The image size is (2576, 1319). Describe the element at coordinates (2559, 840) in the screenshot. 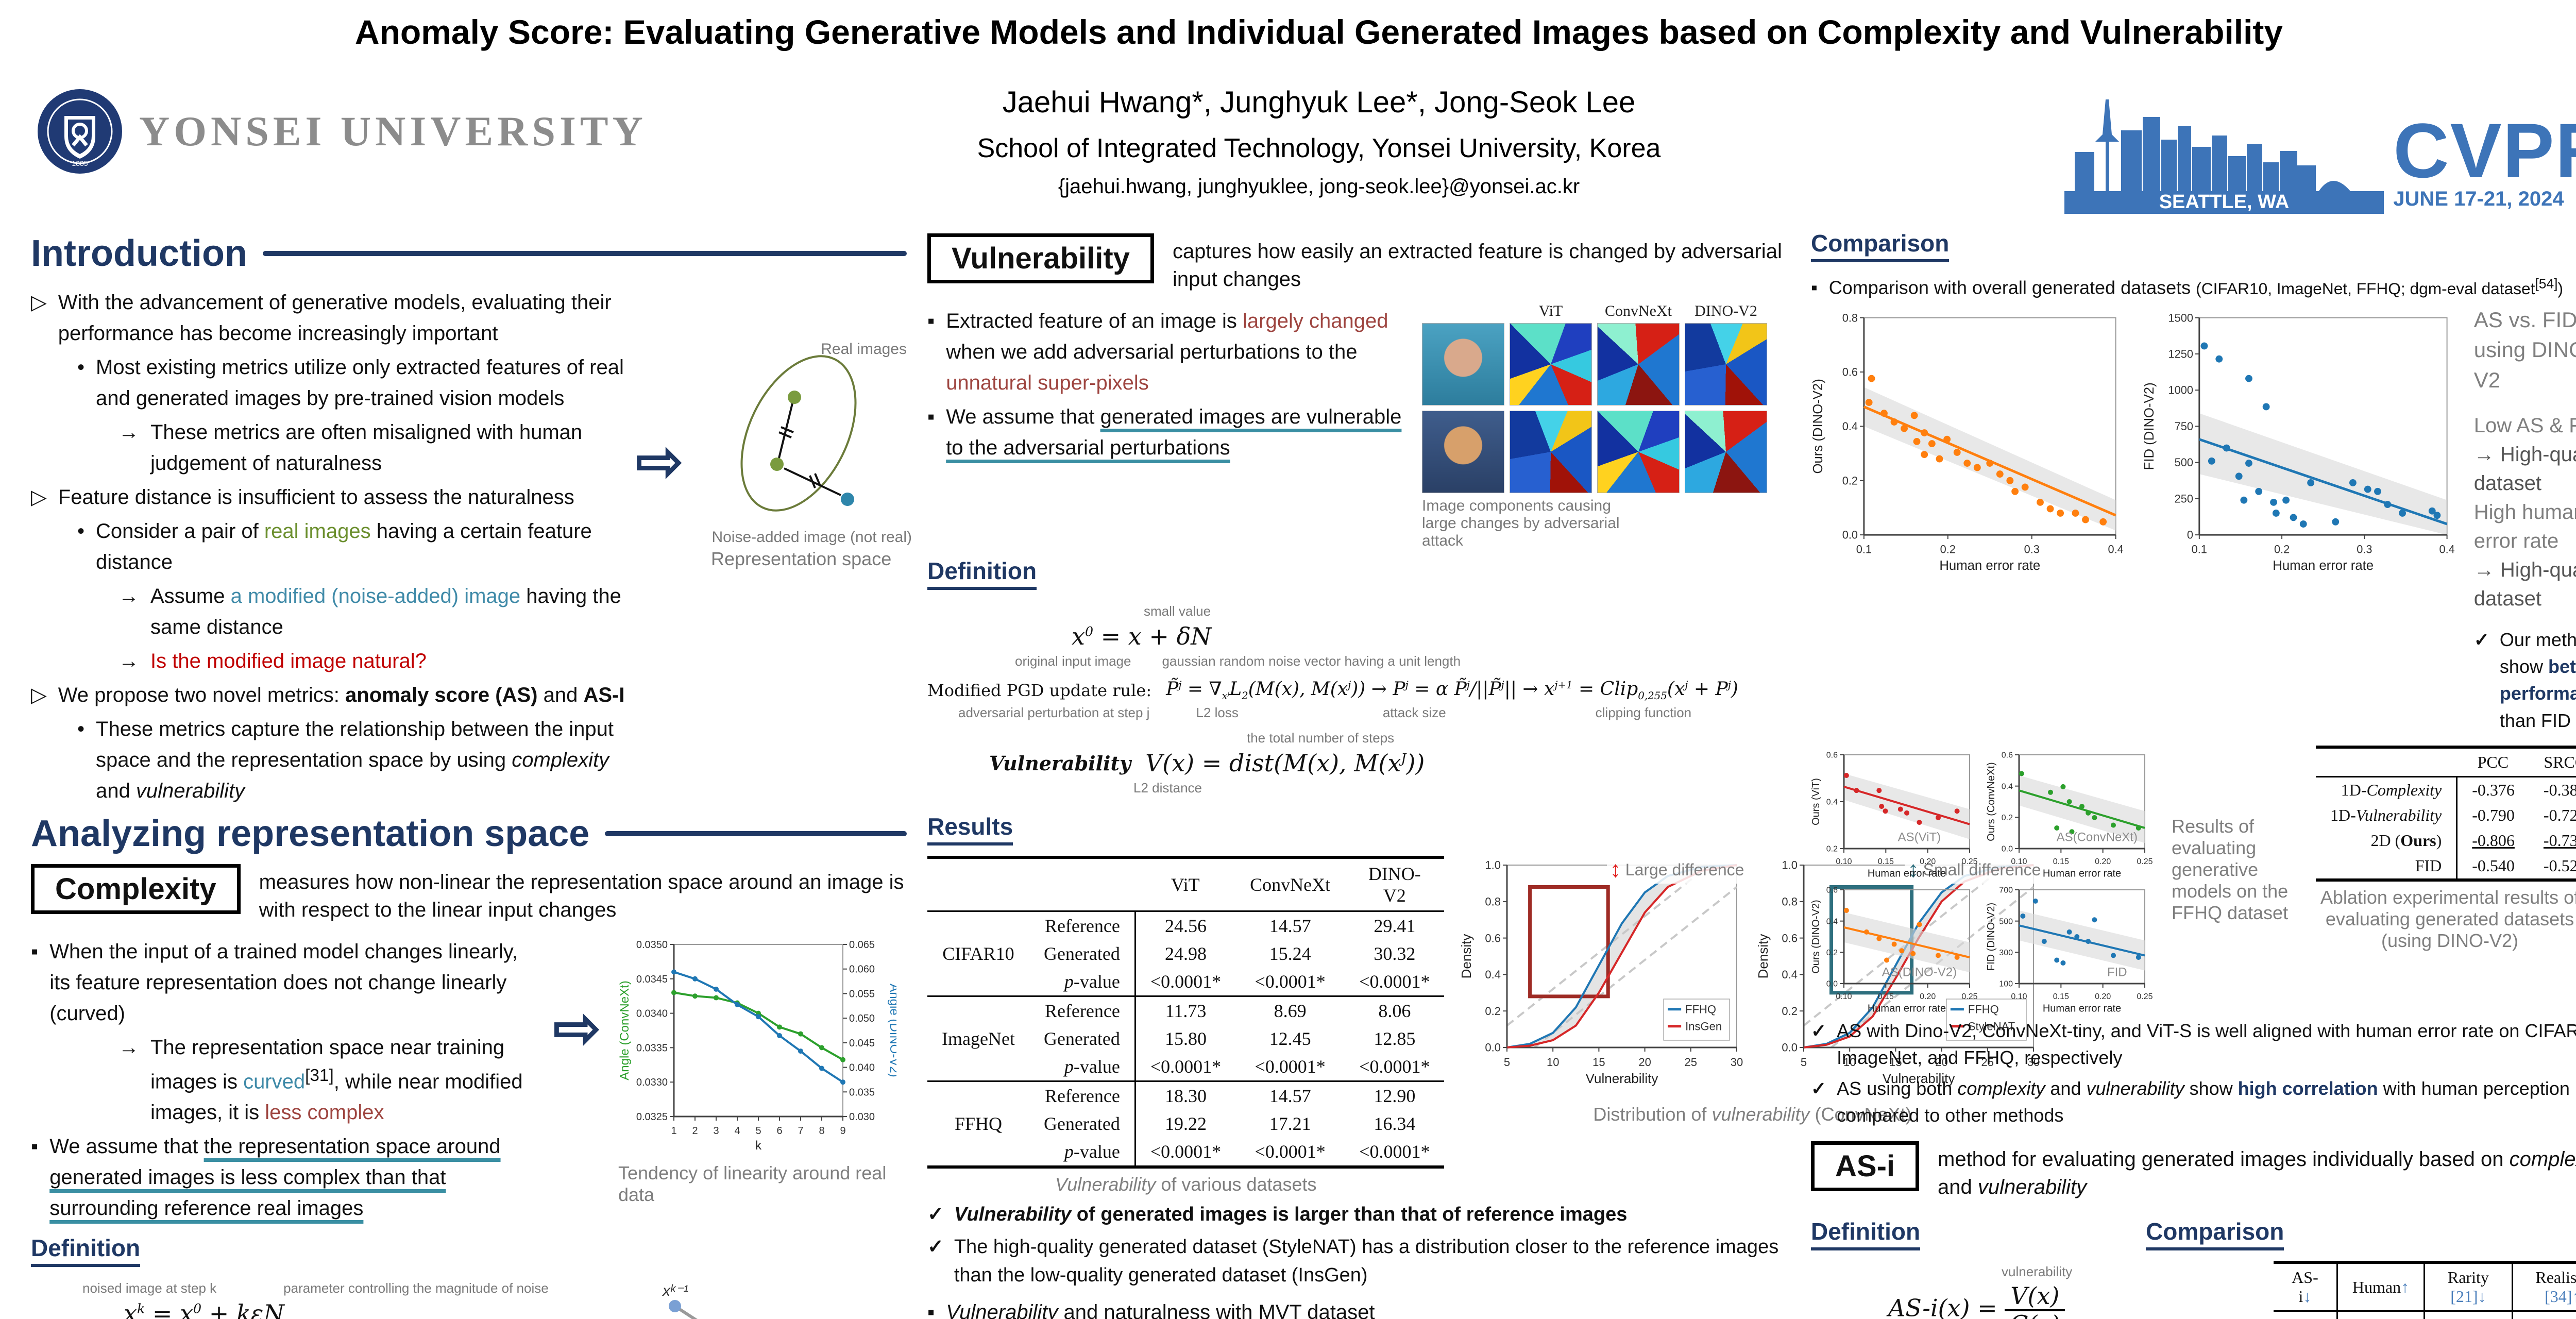

I see `table-cell: -0.738` at that location.